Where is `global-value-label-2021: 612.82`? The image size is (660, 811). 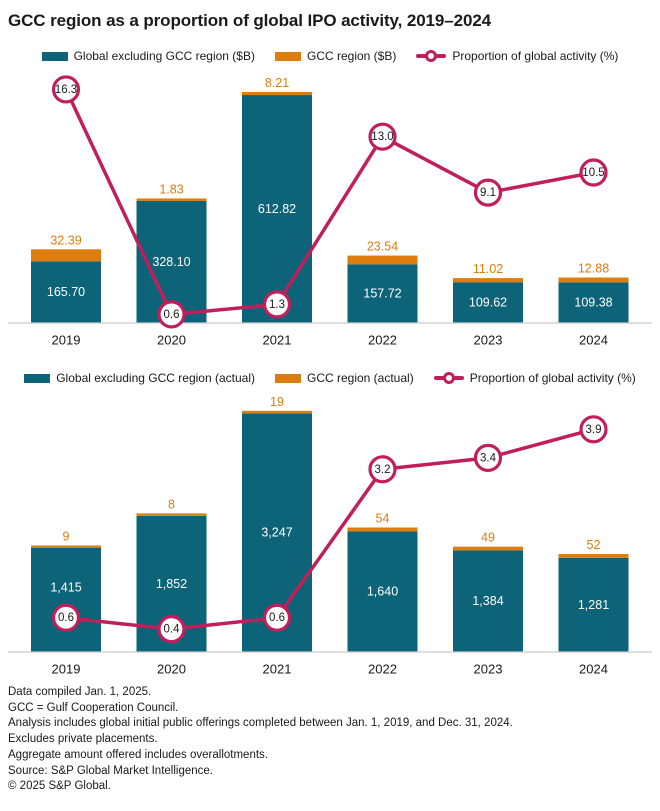
global-value-label-2021: 612.82 is located at coordinates (277, 209).